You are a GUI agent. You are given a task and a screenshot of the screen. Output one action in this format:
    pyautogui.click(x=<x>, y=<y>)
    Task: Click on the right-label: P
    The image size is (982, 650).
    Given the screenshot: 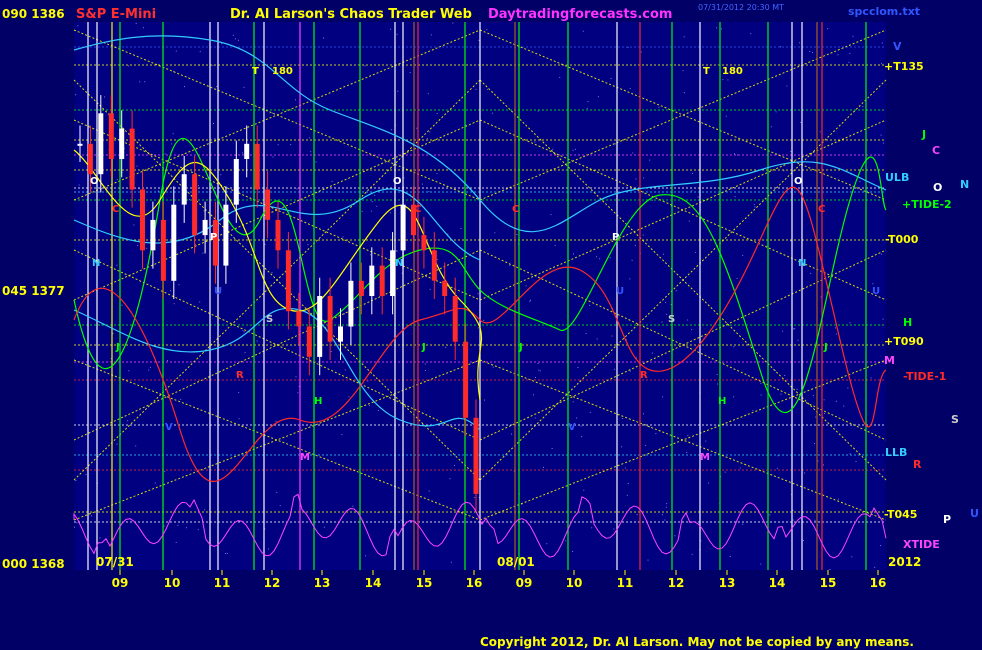 What is the action you would take?
    pyautogui.click(x=947, y=519)
    